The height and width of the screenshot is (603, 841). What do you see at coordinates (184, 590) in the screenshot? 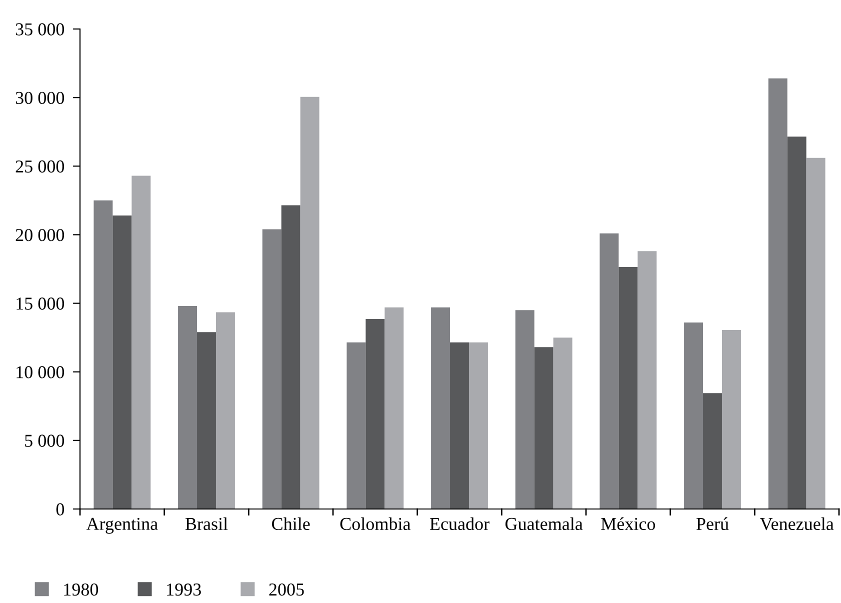
I see `legend-label: 1993` at bounding box center [184, 590].